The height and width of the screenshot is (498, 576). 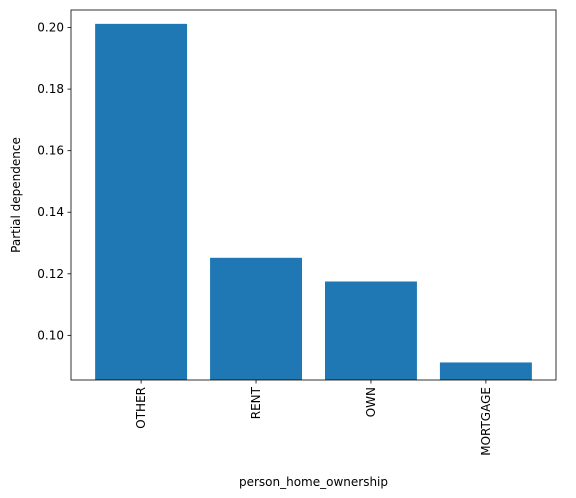 What do you see at coordinates (313, 418) in the screenshot?
I see `x-axis-ticks: OTHER RENT OWN MORTGAGE` at bounding box center [313, 418].